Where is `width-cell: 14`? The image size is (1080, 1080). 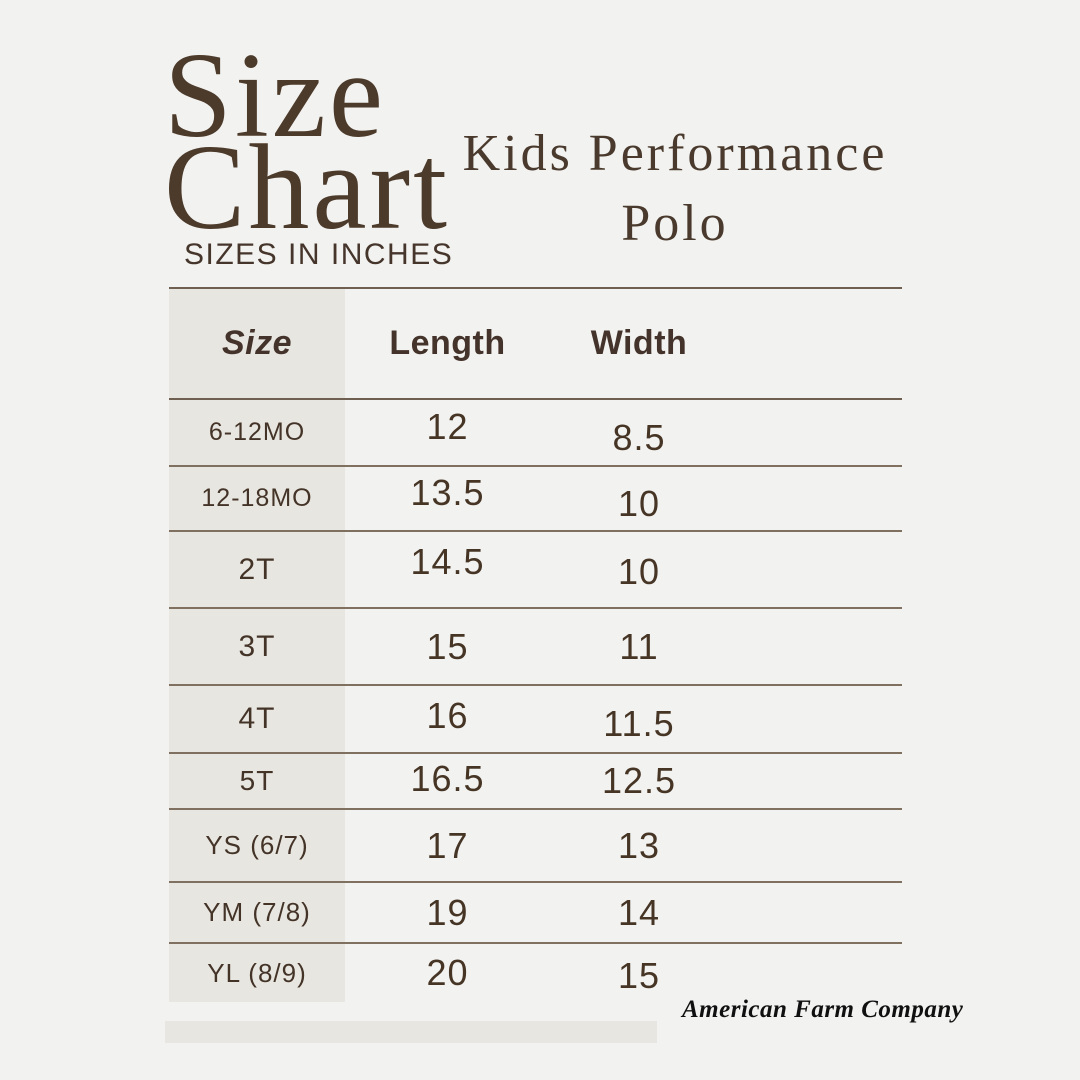
width-cell: 14 is located at coordinates (639, 912).